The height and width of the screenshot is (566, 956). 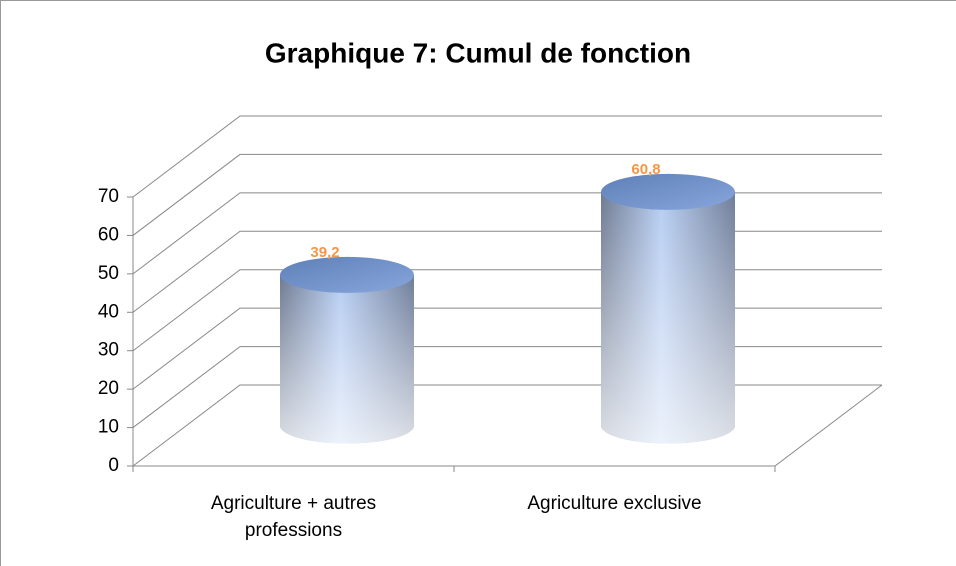 I want to click on data-label: 39,2, so click(x=324, y=252).